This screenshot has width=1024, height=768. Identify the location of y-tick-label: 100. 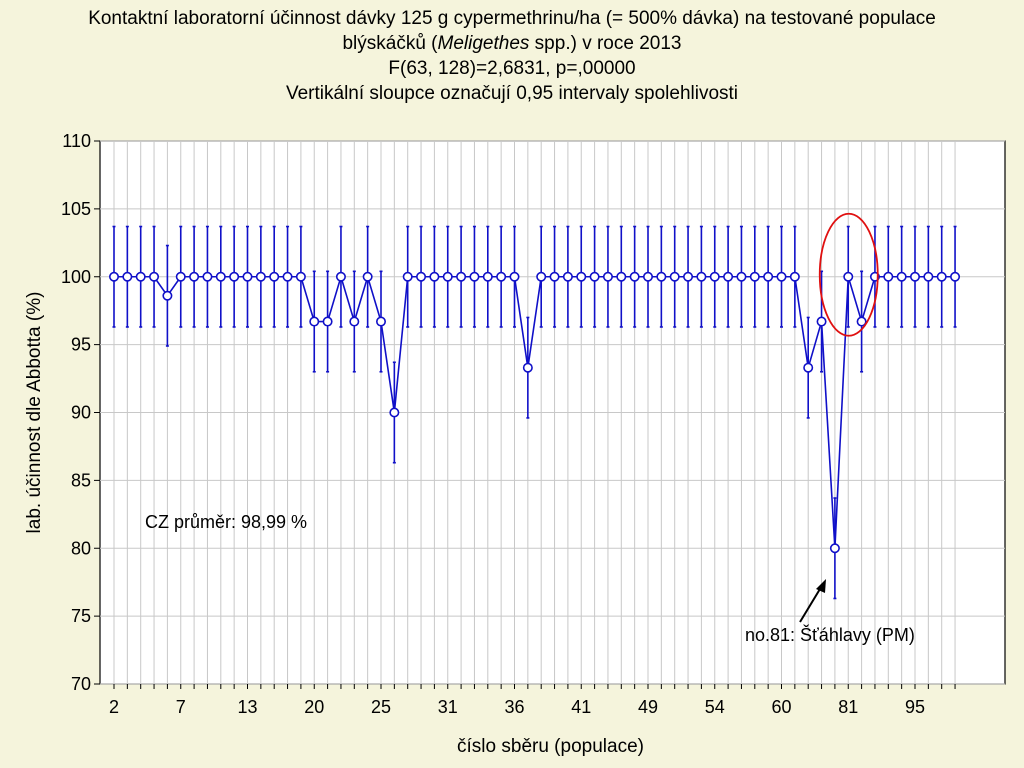
(76, 277).